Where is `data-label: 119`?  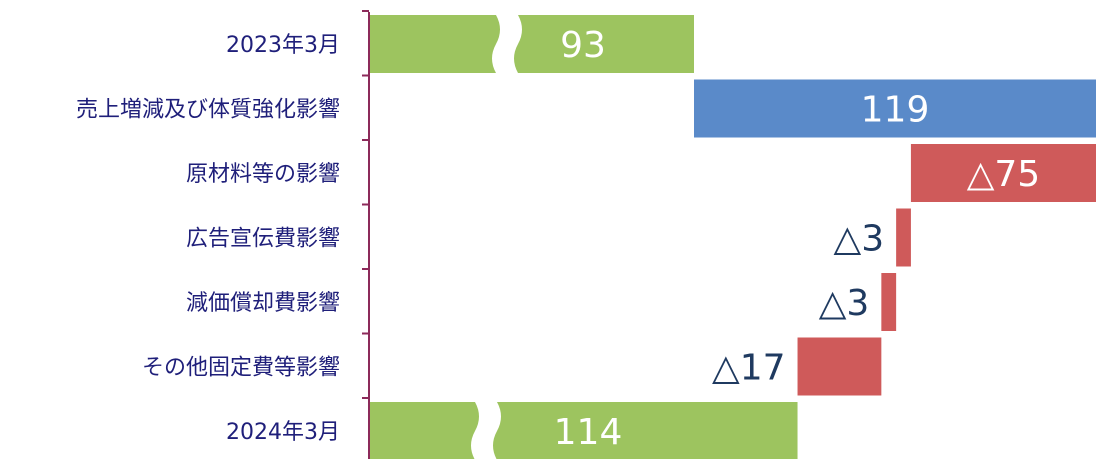 data-label: 119 is located at coordinates (895, 110).